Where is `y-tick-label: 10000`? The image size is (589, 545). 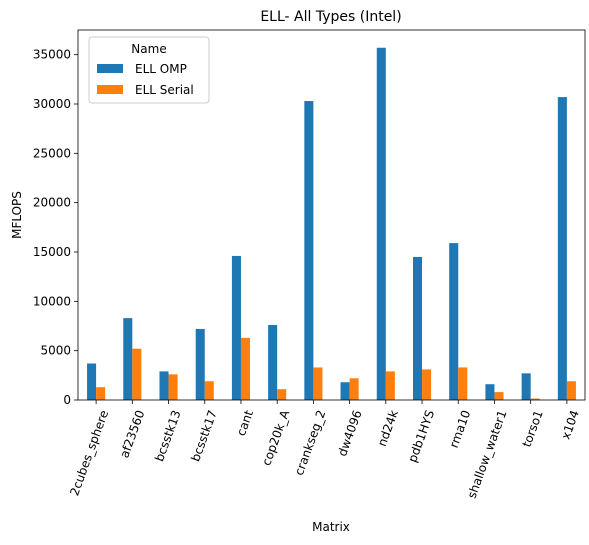
y-tick-label: 10000 is located at coordinates (52, 301).